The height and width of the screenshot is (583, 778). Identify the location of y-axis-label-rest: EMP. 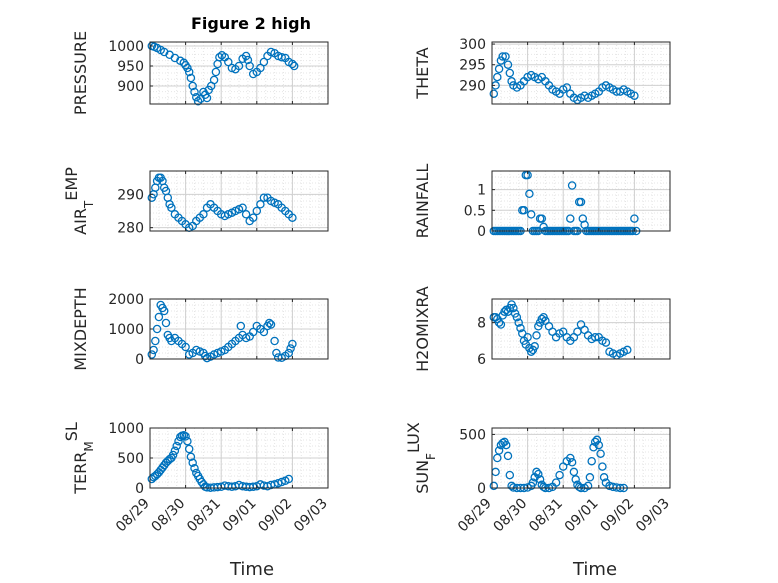
(71, 184).